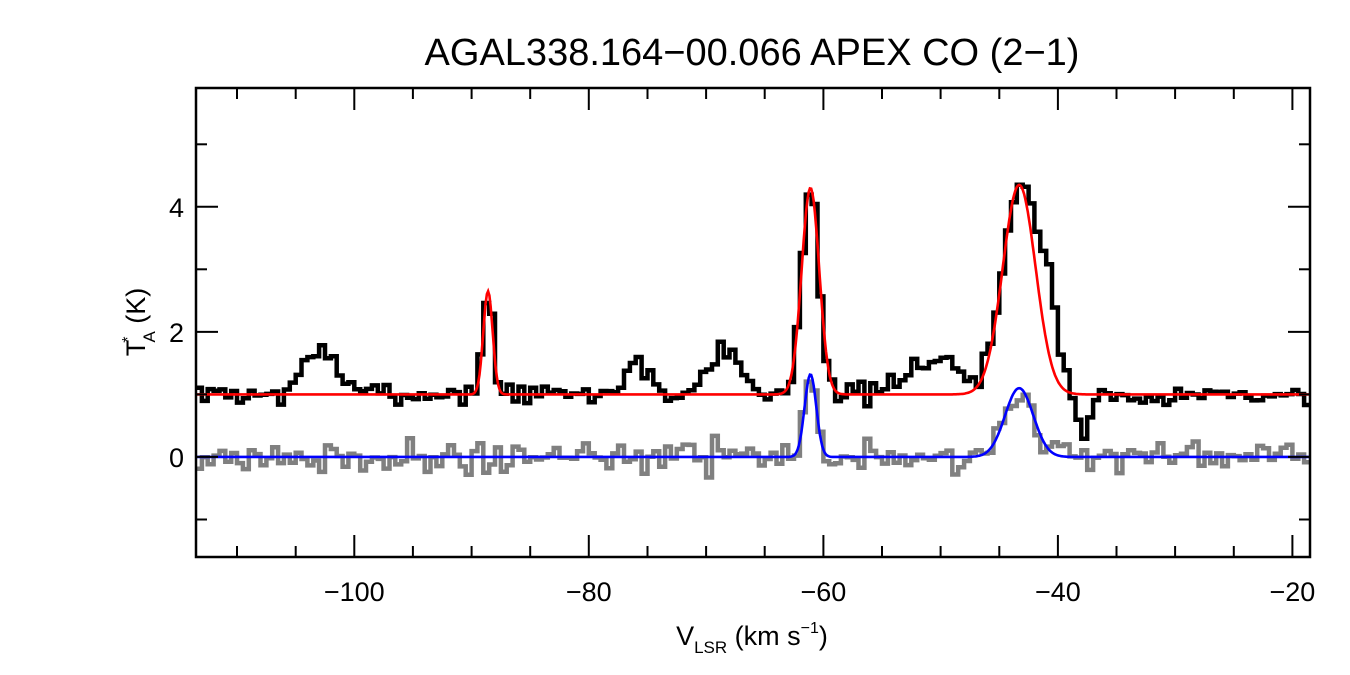  I want to click on x-axis-label-sub: LSR, so click(710, 647).